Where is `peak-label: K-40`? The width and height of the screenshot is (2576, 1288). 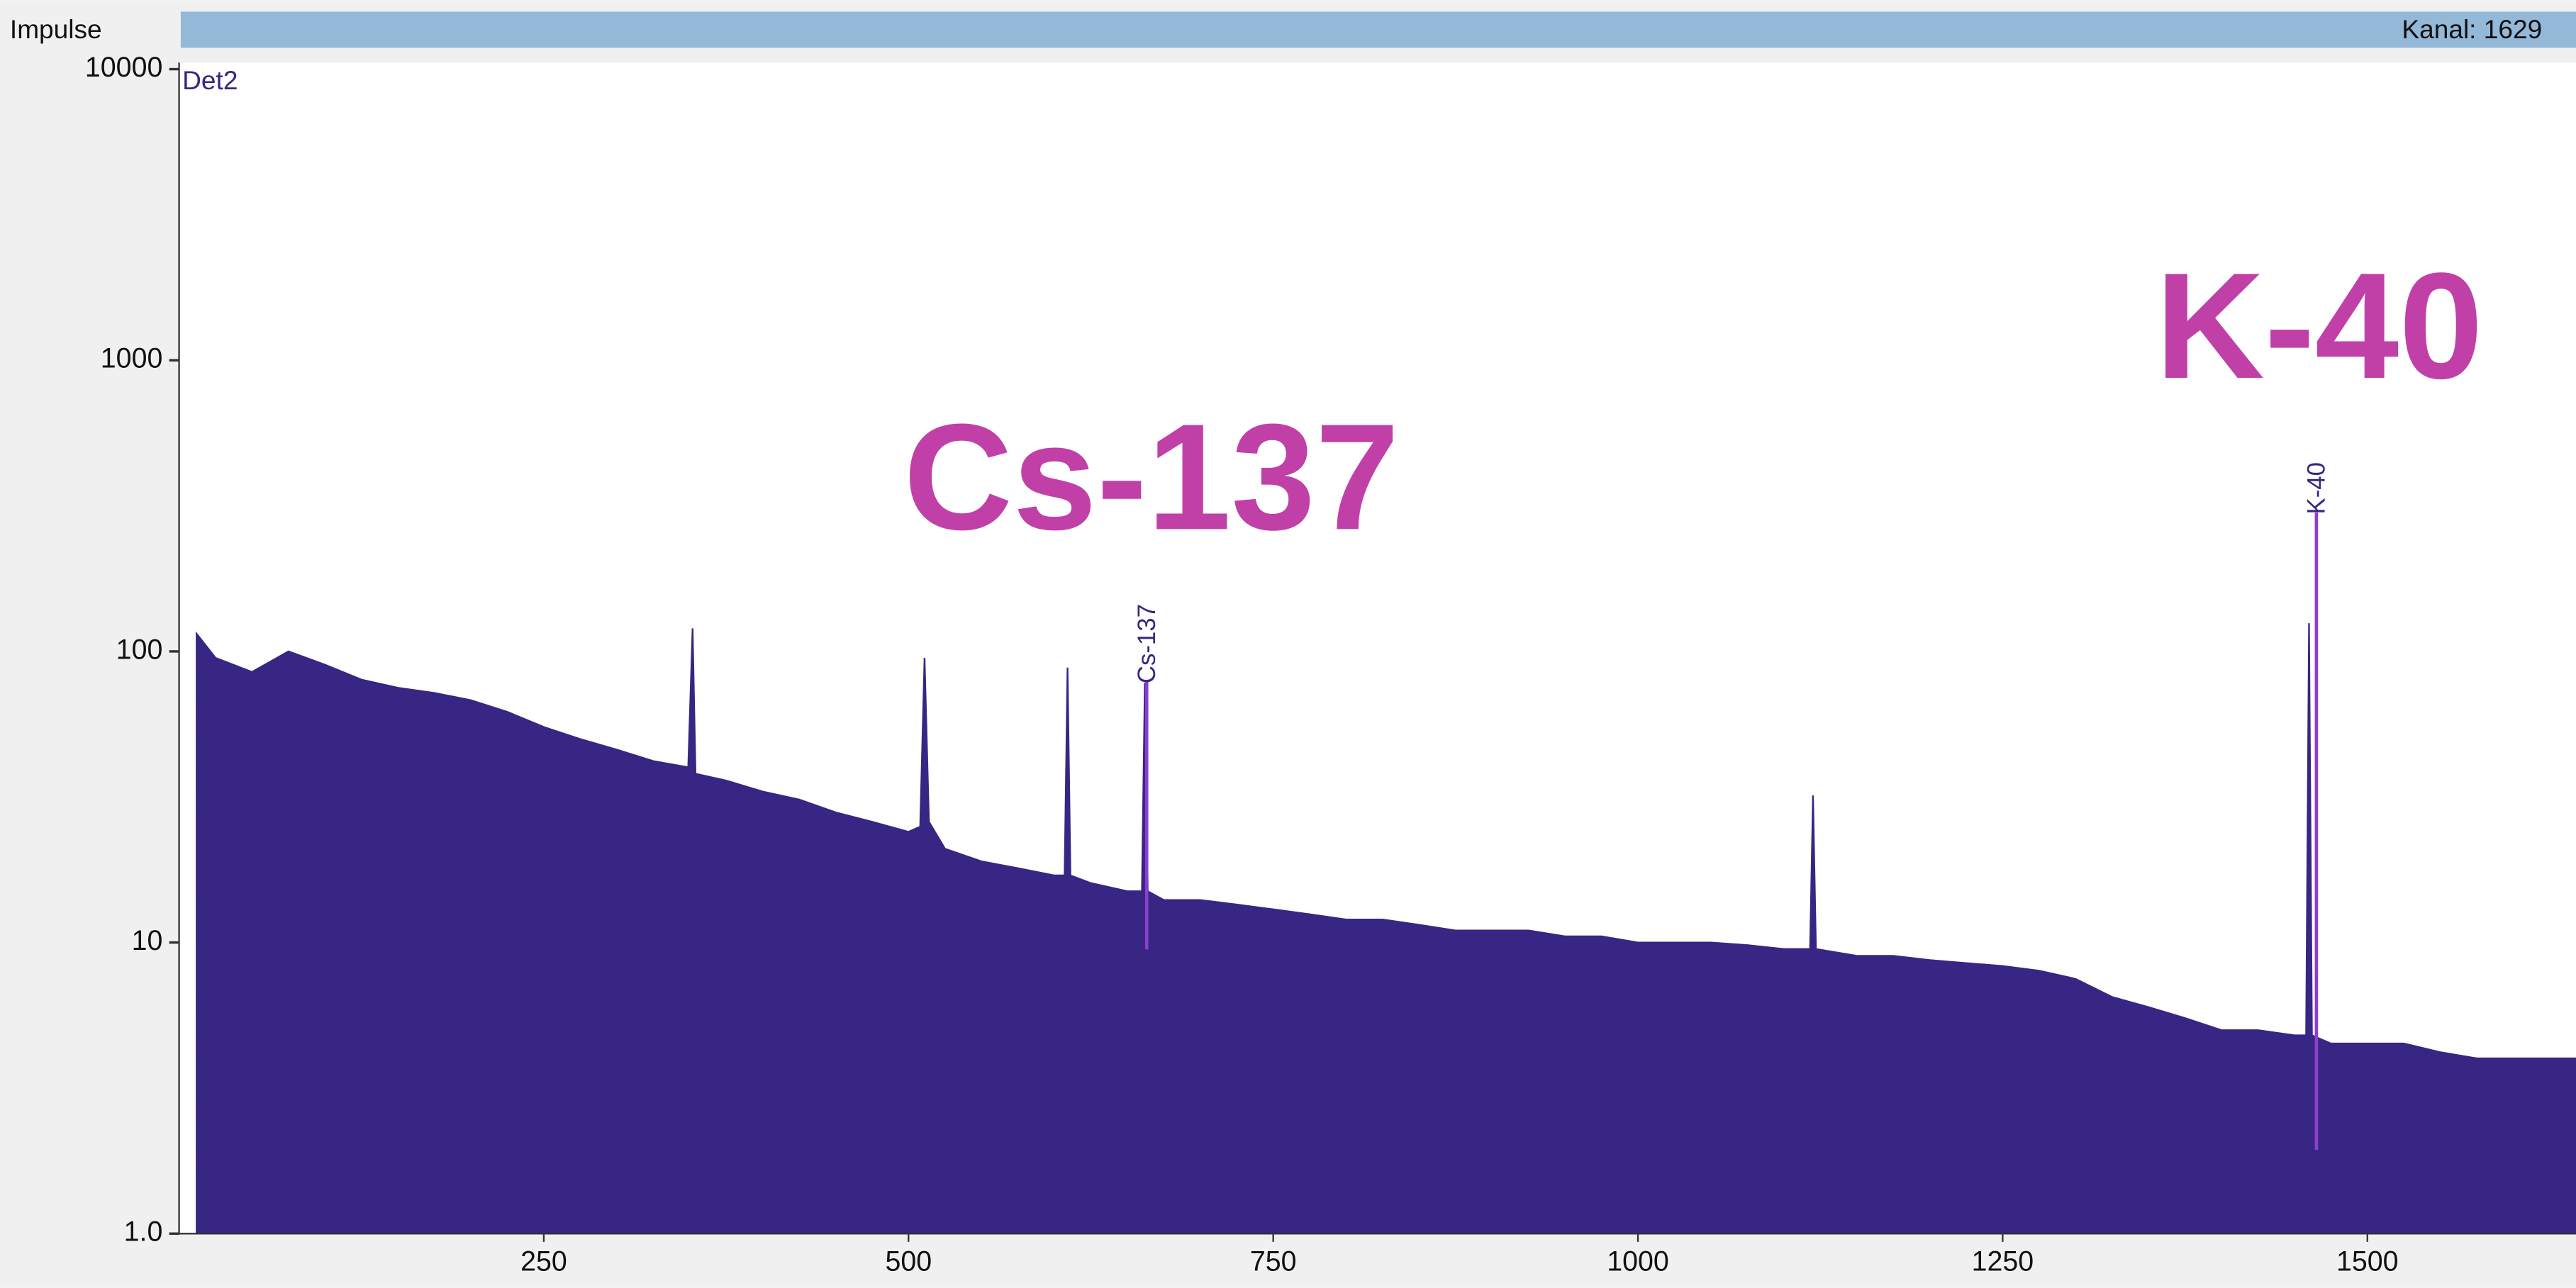 peak-label: K-40 is located at coordinates (2317, 488).